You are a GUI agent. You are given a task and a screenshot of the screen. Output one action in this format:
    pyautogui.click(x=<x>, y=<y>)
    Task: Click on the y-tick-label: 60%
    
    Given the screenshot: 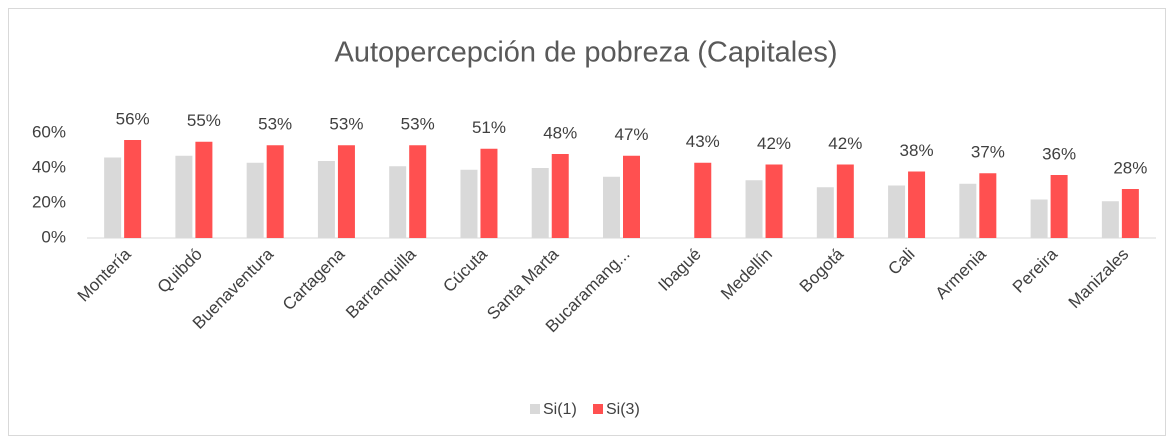 What is the action you would take?
    pyautogui.click(x=49, y=131)
    